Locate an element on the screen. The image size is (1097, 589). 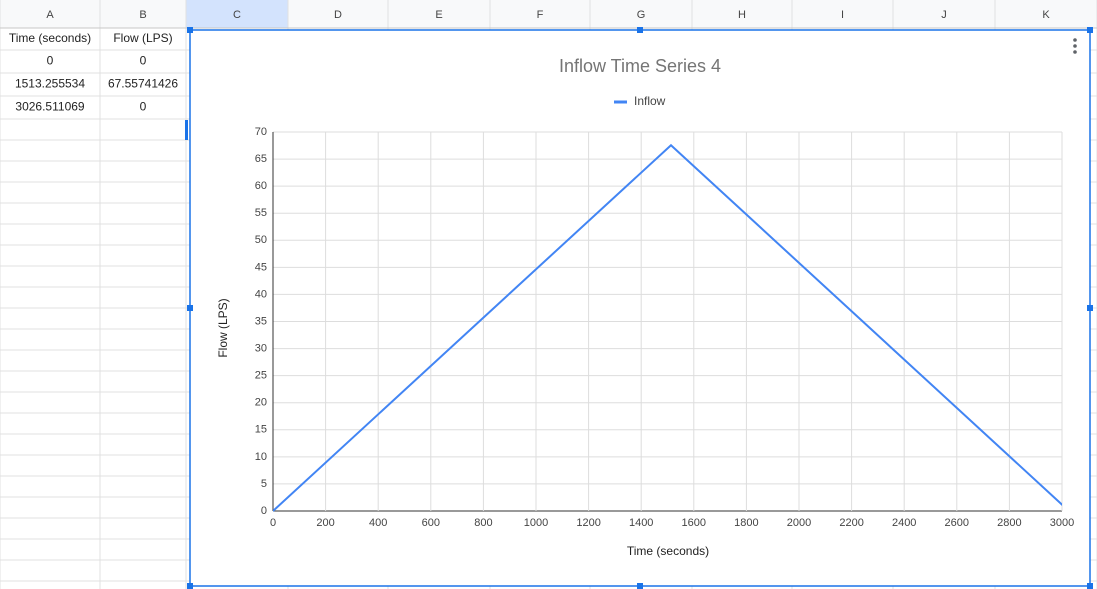
x-tick-label: 1000 is located at coordinates (536, 523).